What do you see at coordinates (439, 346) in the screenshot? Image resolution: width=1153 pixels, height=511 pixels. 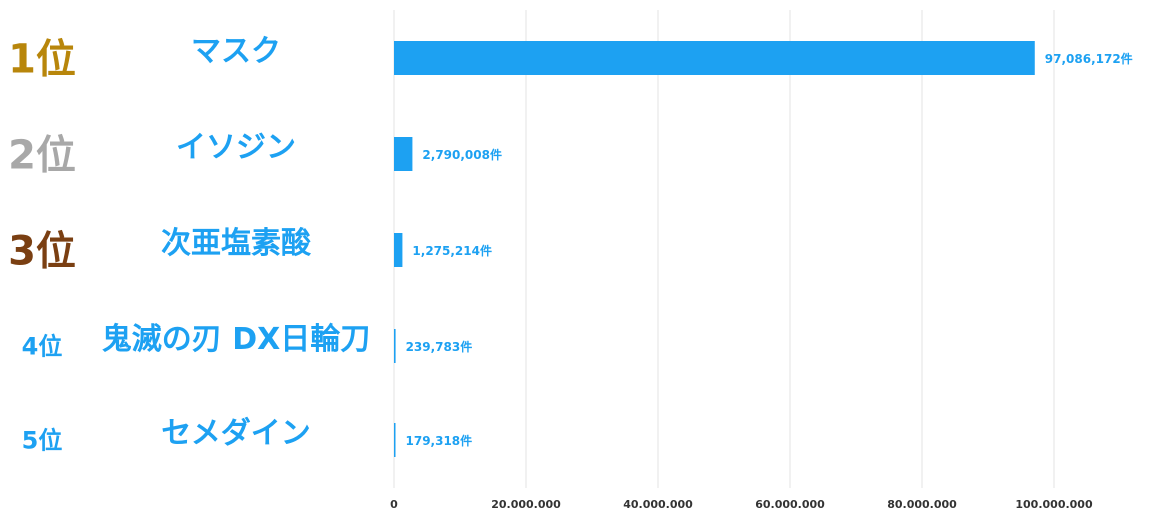 I see `value-label: 239,783件` at bounding box center [439, 346].